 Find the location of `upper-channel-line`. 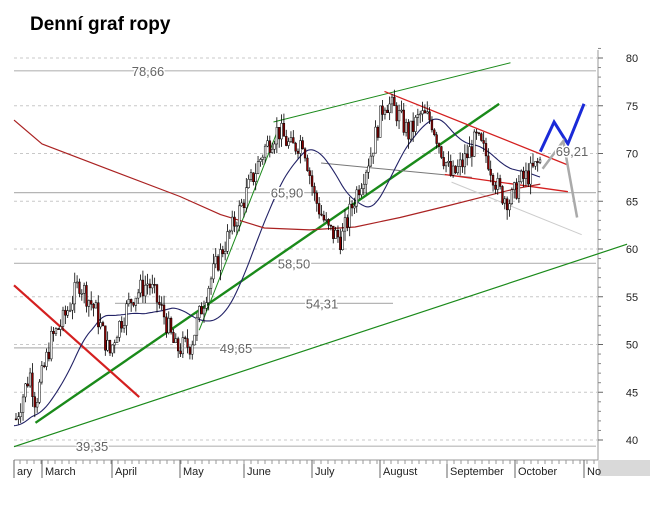

upper-channel-line is located at coordinates (392, 92).